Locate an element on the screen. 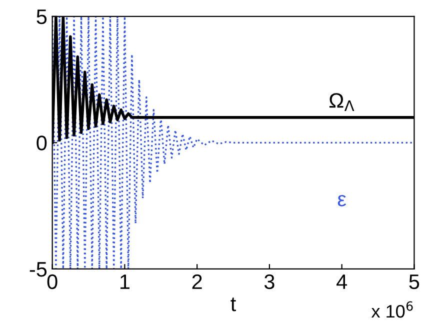  text: x 10$^{6}$ is located at coordinates (392, 309).